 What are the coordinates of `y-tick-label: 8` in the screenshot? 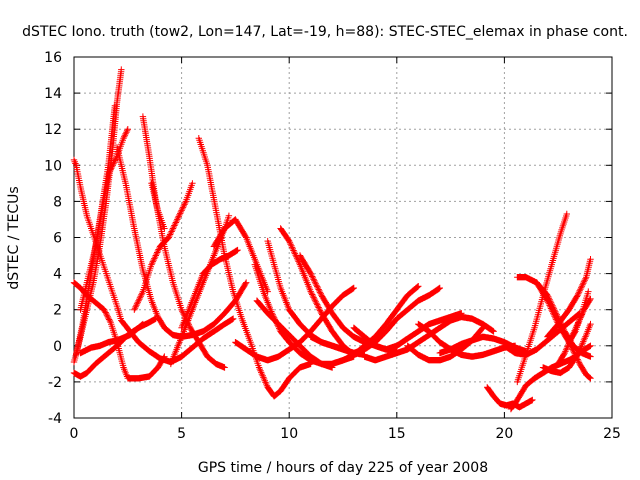 It's located at (57, 202).